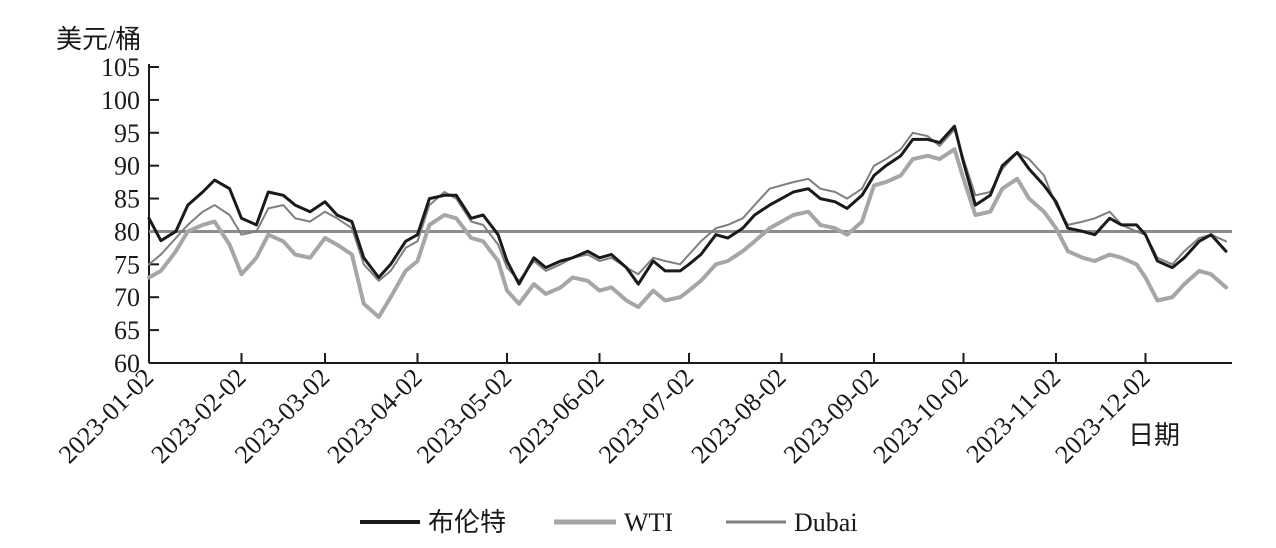 The width and height of the screenshot is (1276, 548). What do you see at coordinates (738, 416) in the screenshot?
I see `x-tick-label: 2023-08-02` at bounding box center [738, 416].